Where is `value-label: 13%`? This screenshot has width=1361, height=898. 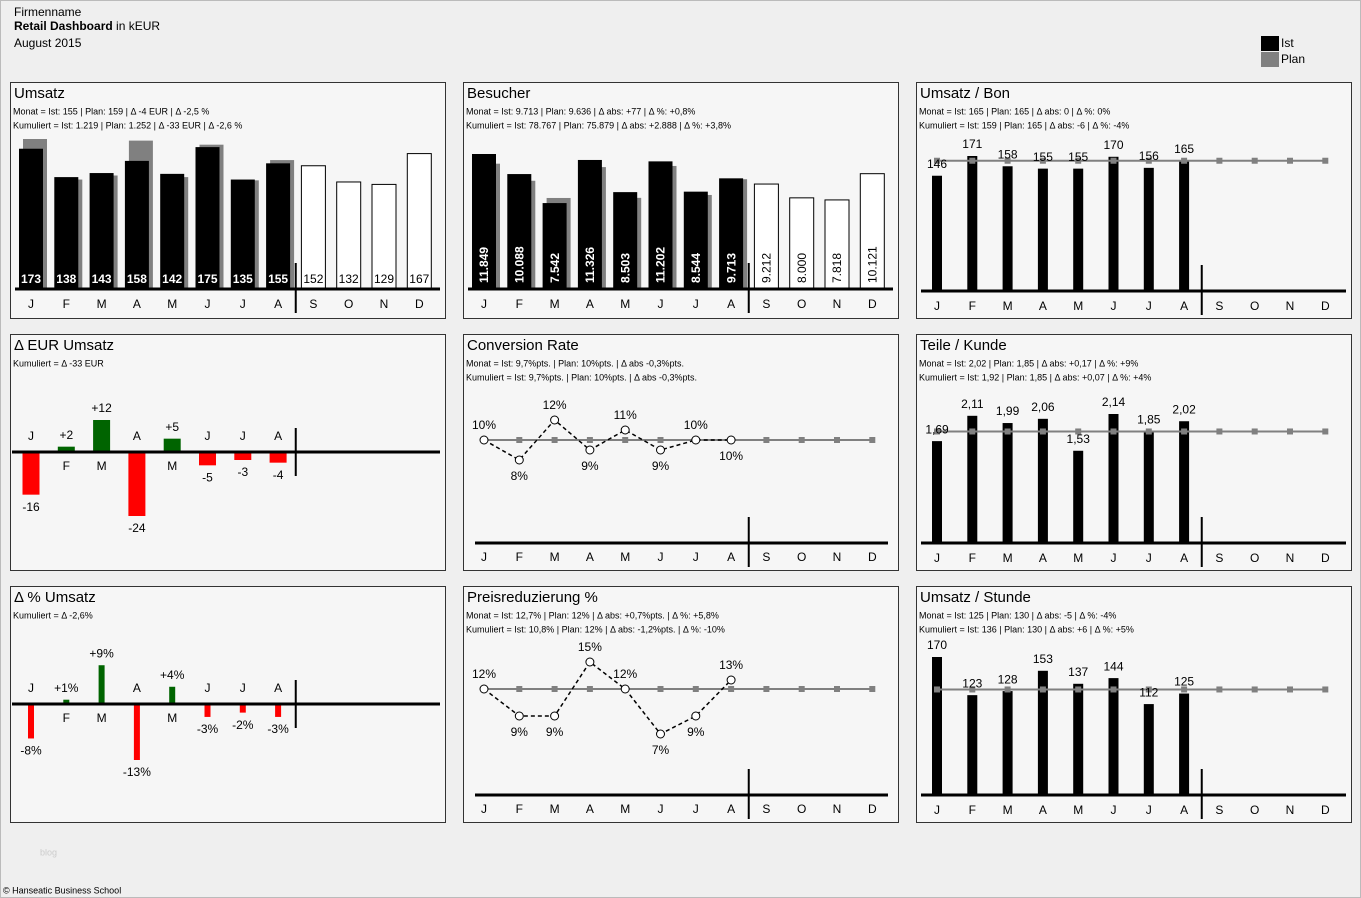
value-label: 13% is located at coordinates (731, 665).